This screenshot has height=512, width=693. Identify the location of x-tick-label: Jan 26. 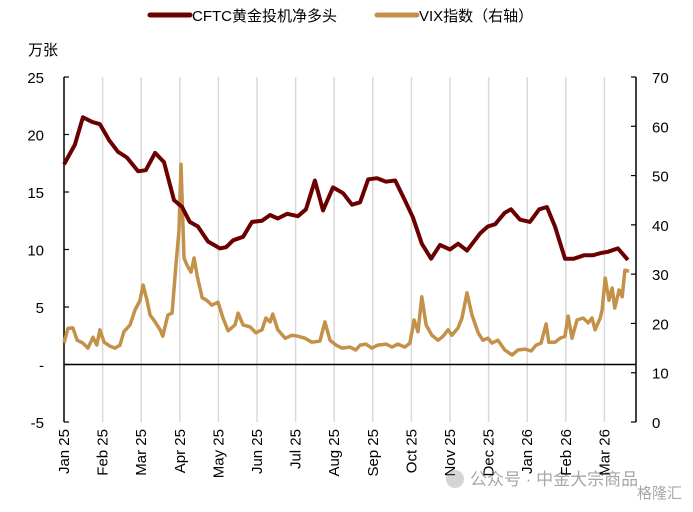
(527, 451).